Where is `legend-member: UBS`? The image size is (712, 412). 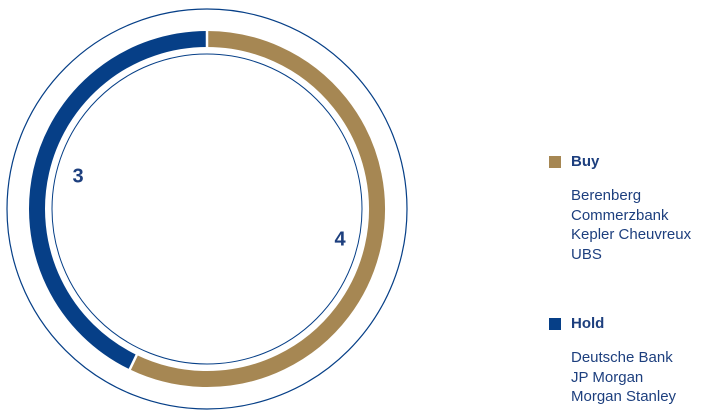
legend-member: UBS is located at coordinates (586, 254).